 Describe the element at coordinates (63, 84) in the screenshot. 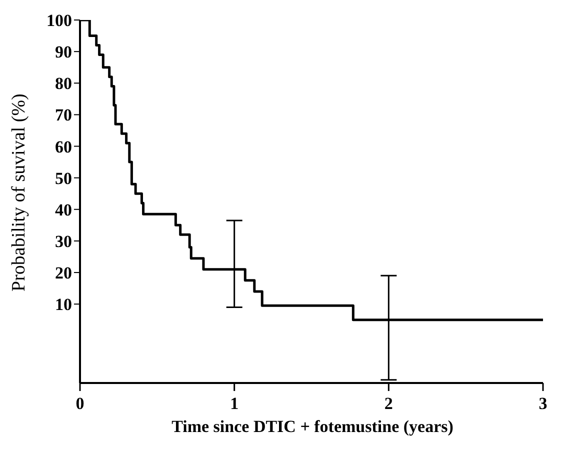

I see `y-tick-label: 80` at that location.